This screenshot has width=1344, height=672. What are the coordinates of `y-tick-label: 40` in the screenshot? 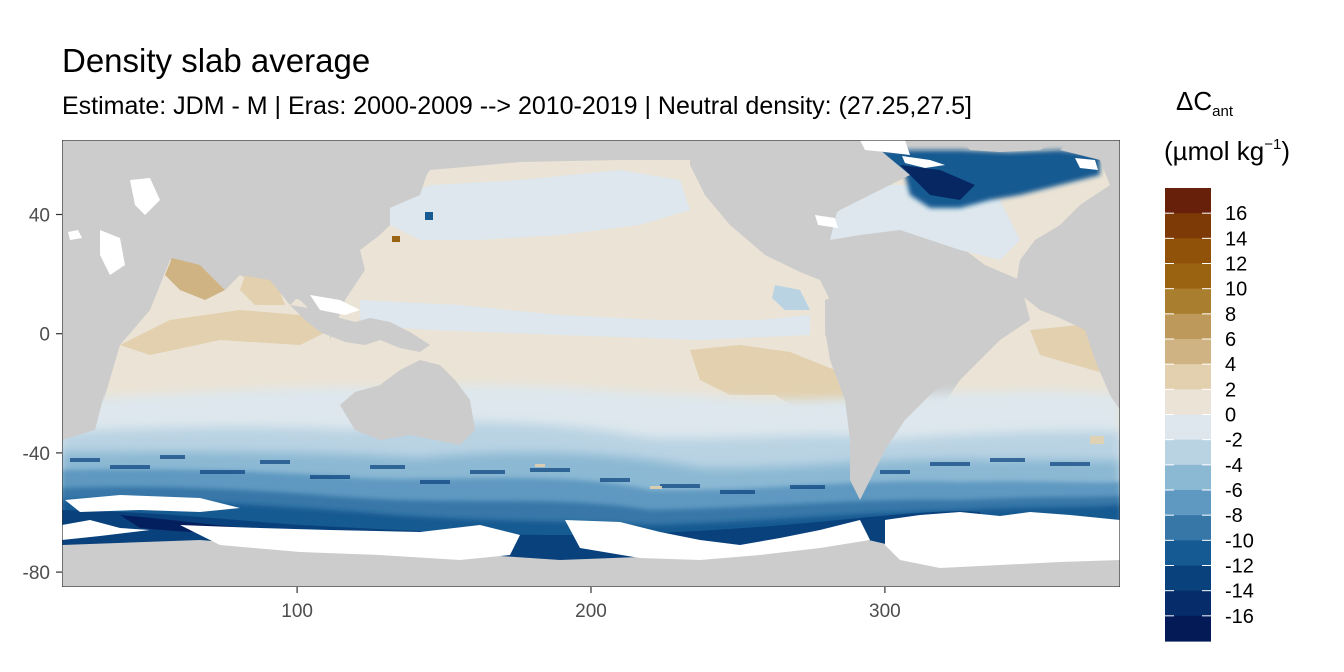 It's located at (39, 216).